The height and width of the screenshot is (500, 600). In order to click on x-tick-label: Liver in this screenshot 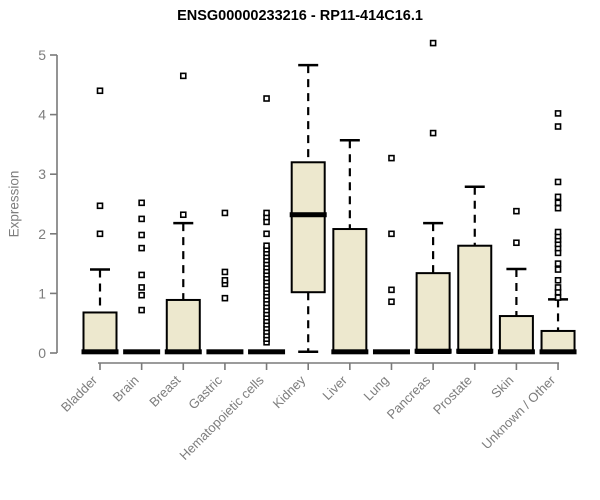, I will do `click(334, 387)`.